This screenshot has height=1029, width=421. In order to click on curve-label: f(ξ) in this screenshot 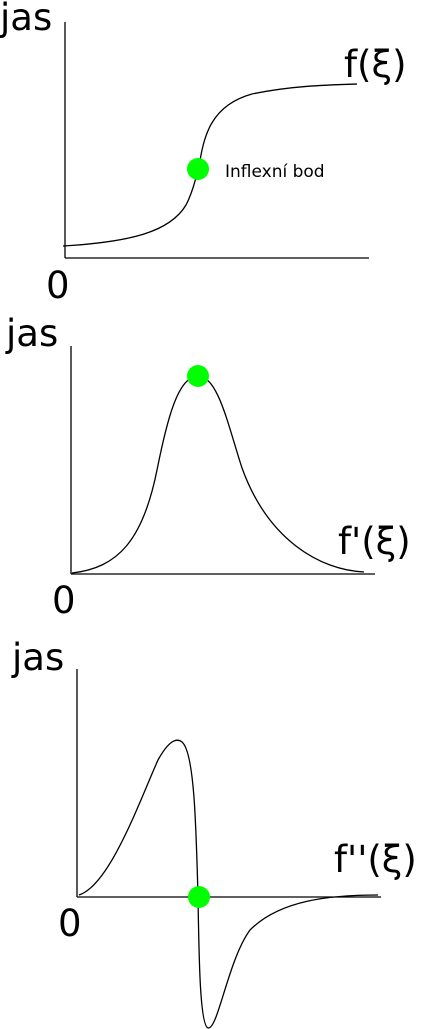, I will do `click(375, 64)`.